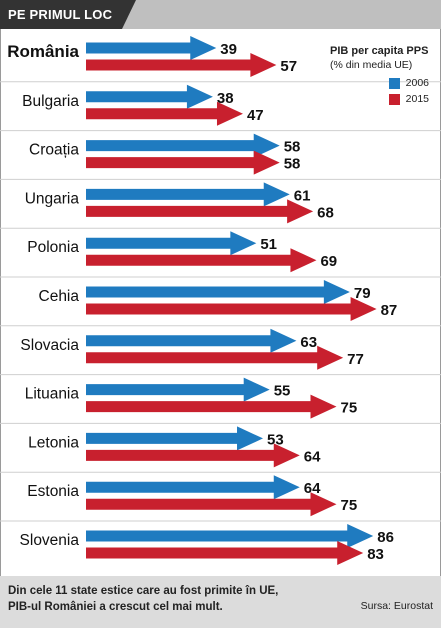 This screenshot has height=628, width=441. Describe the element at coordinates (68, 14) in the screenshot. I see `header-title: PE PRIMUL LOC` at that location.